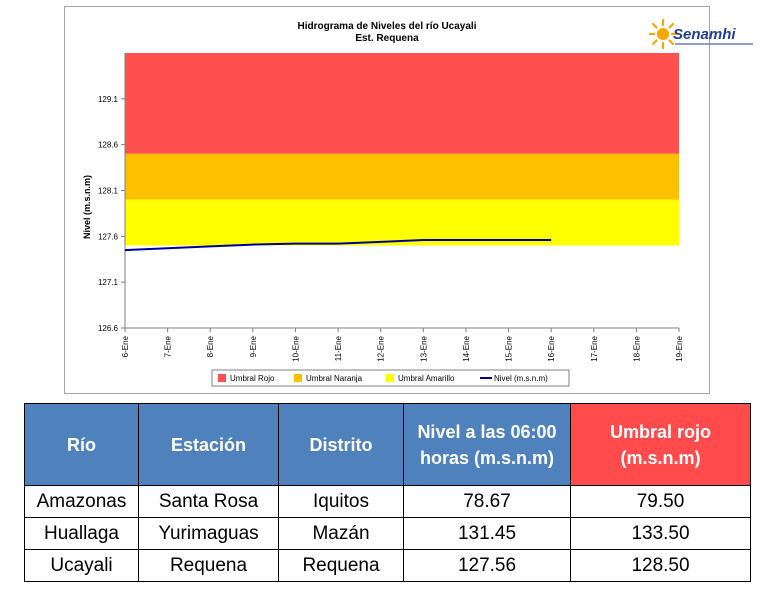 The image size is (780, 594). What do you see at coordinates (387, 38) in the screenshot?
I see `chart-subtitle: Est. Requena` at bounding box center [387, 38].